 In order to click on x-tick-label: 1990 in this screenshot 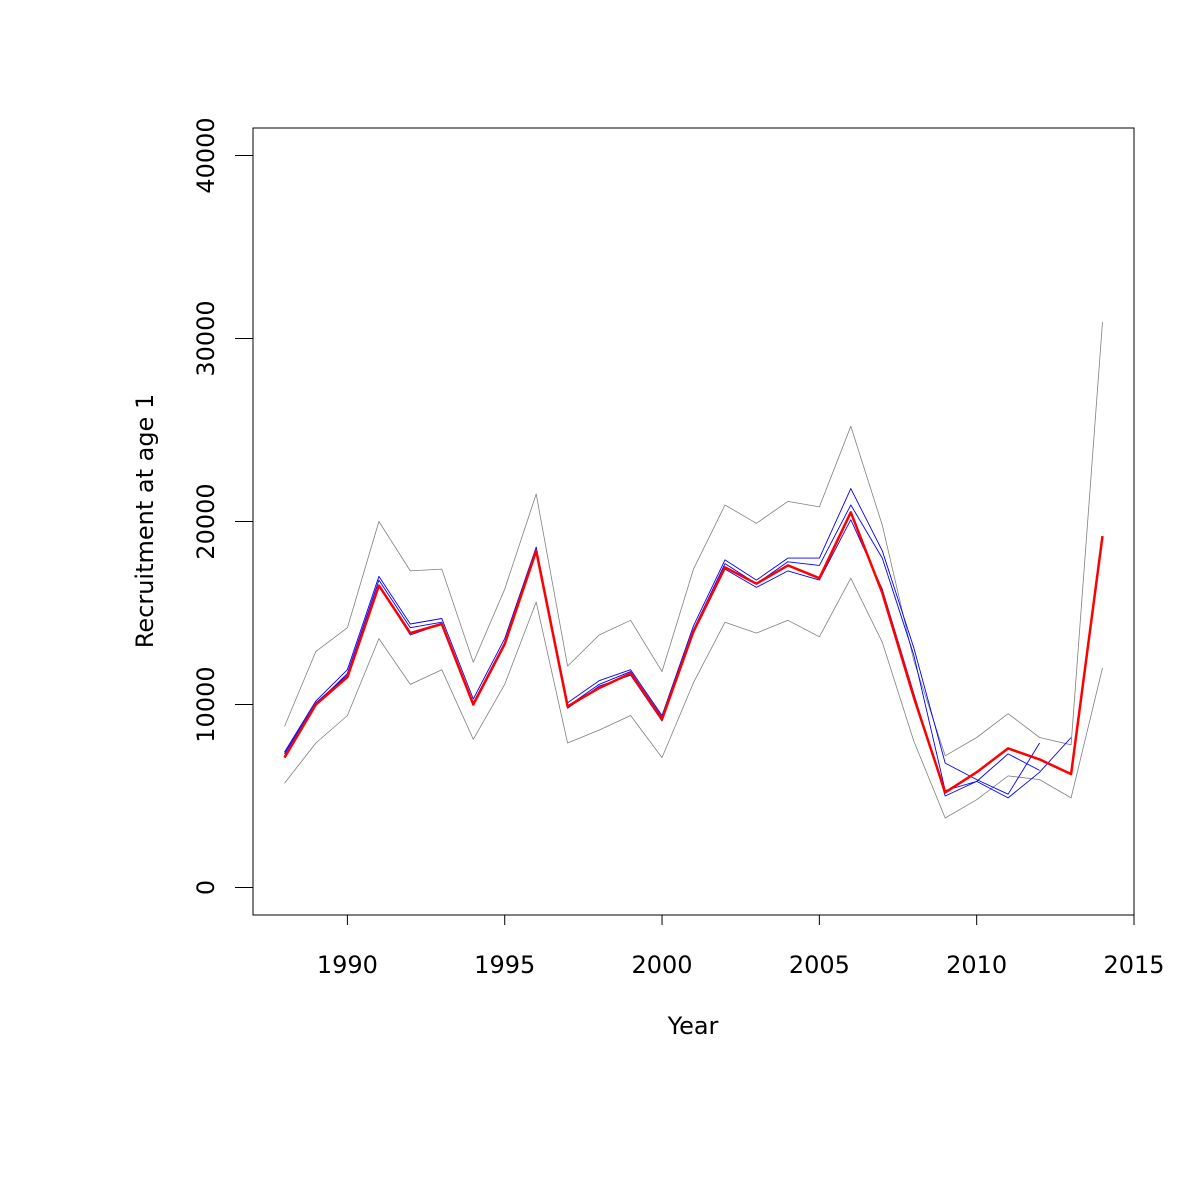, I will do `click(347, 965)`.